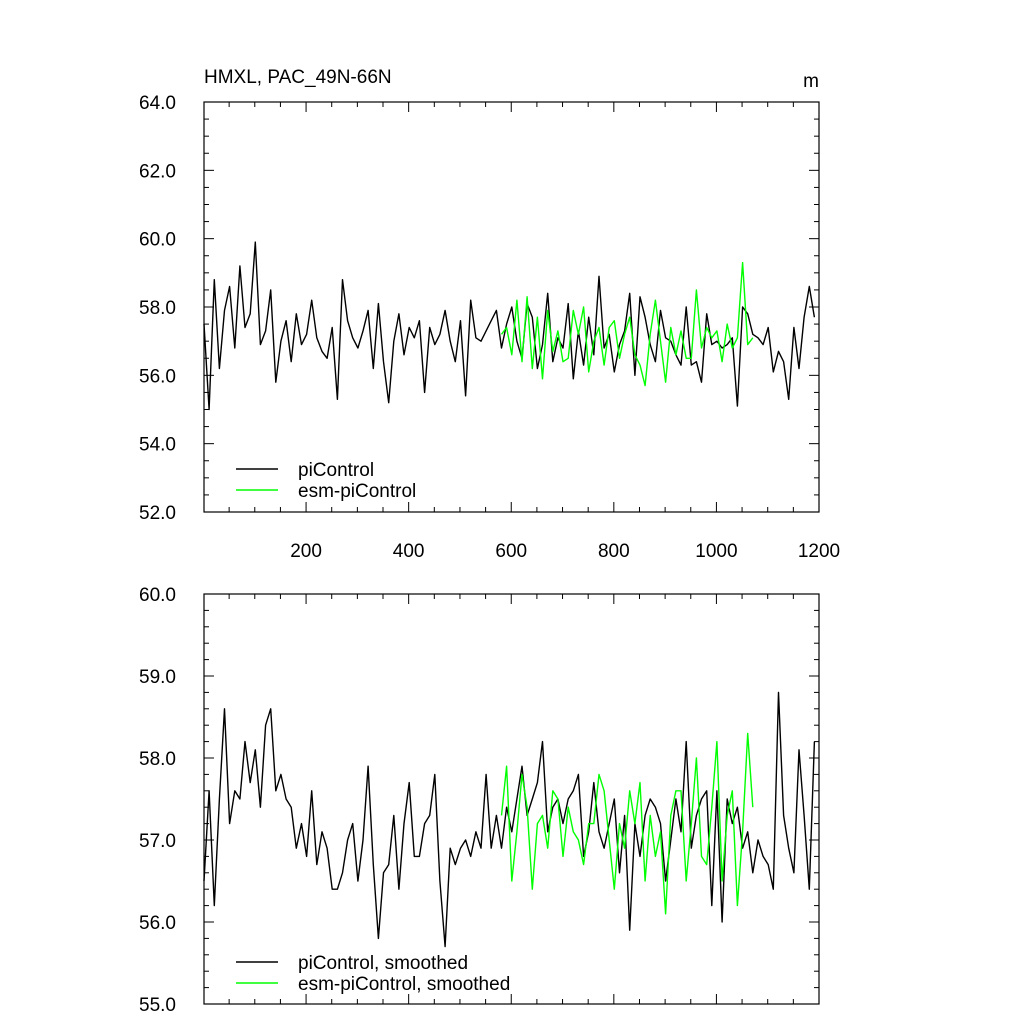 The height and width of the screenshot is (1024, 1024). I want to click on bottom-y-tick-labels: 55.0 56.0 57.0 58.0 59.0 60.0, so click(157, 800).